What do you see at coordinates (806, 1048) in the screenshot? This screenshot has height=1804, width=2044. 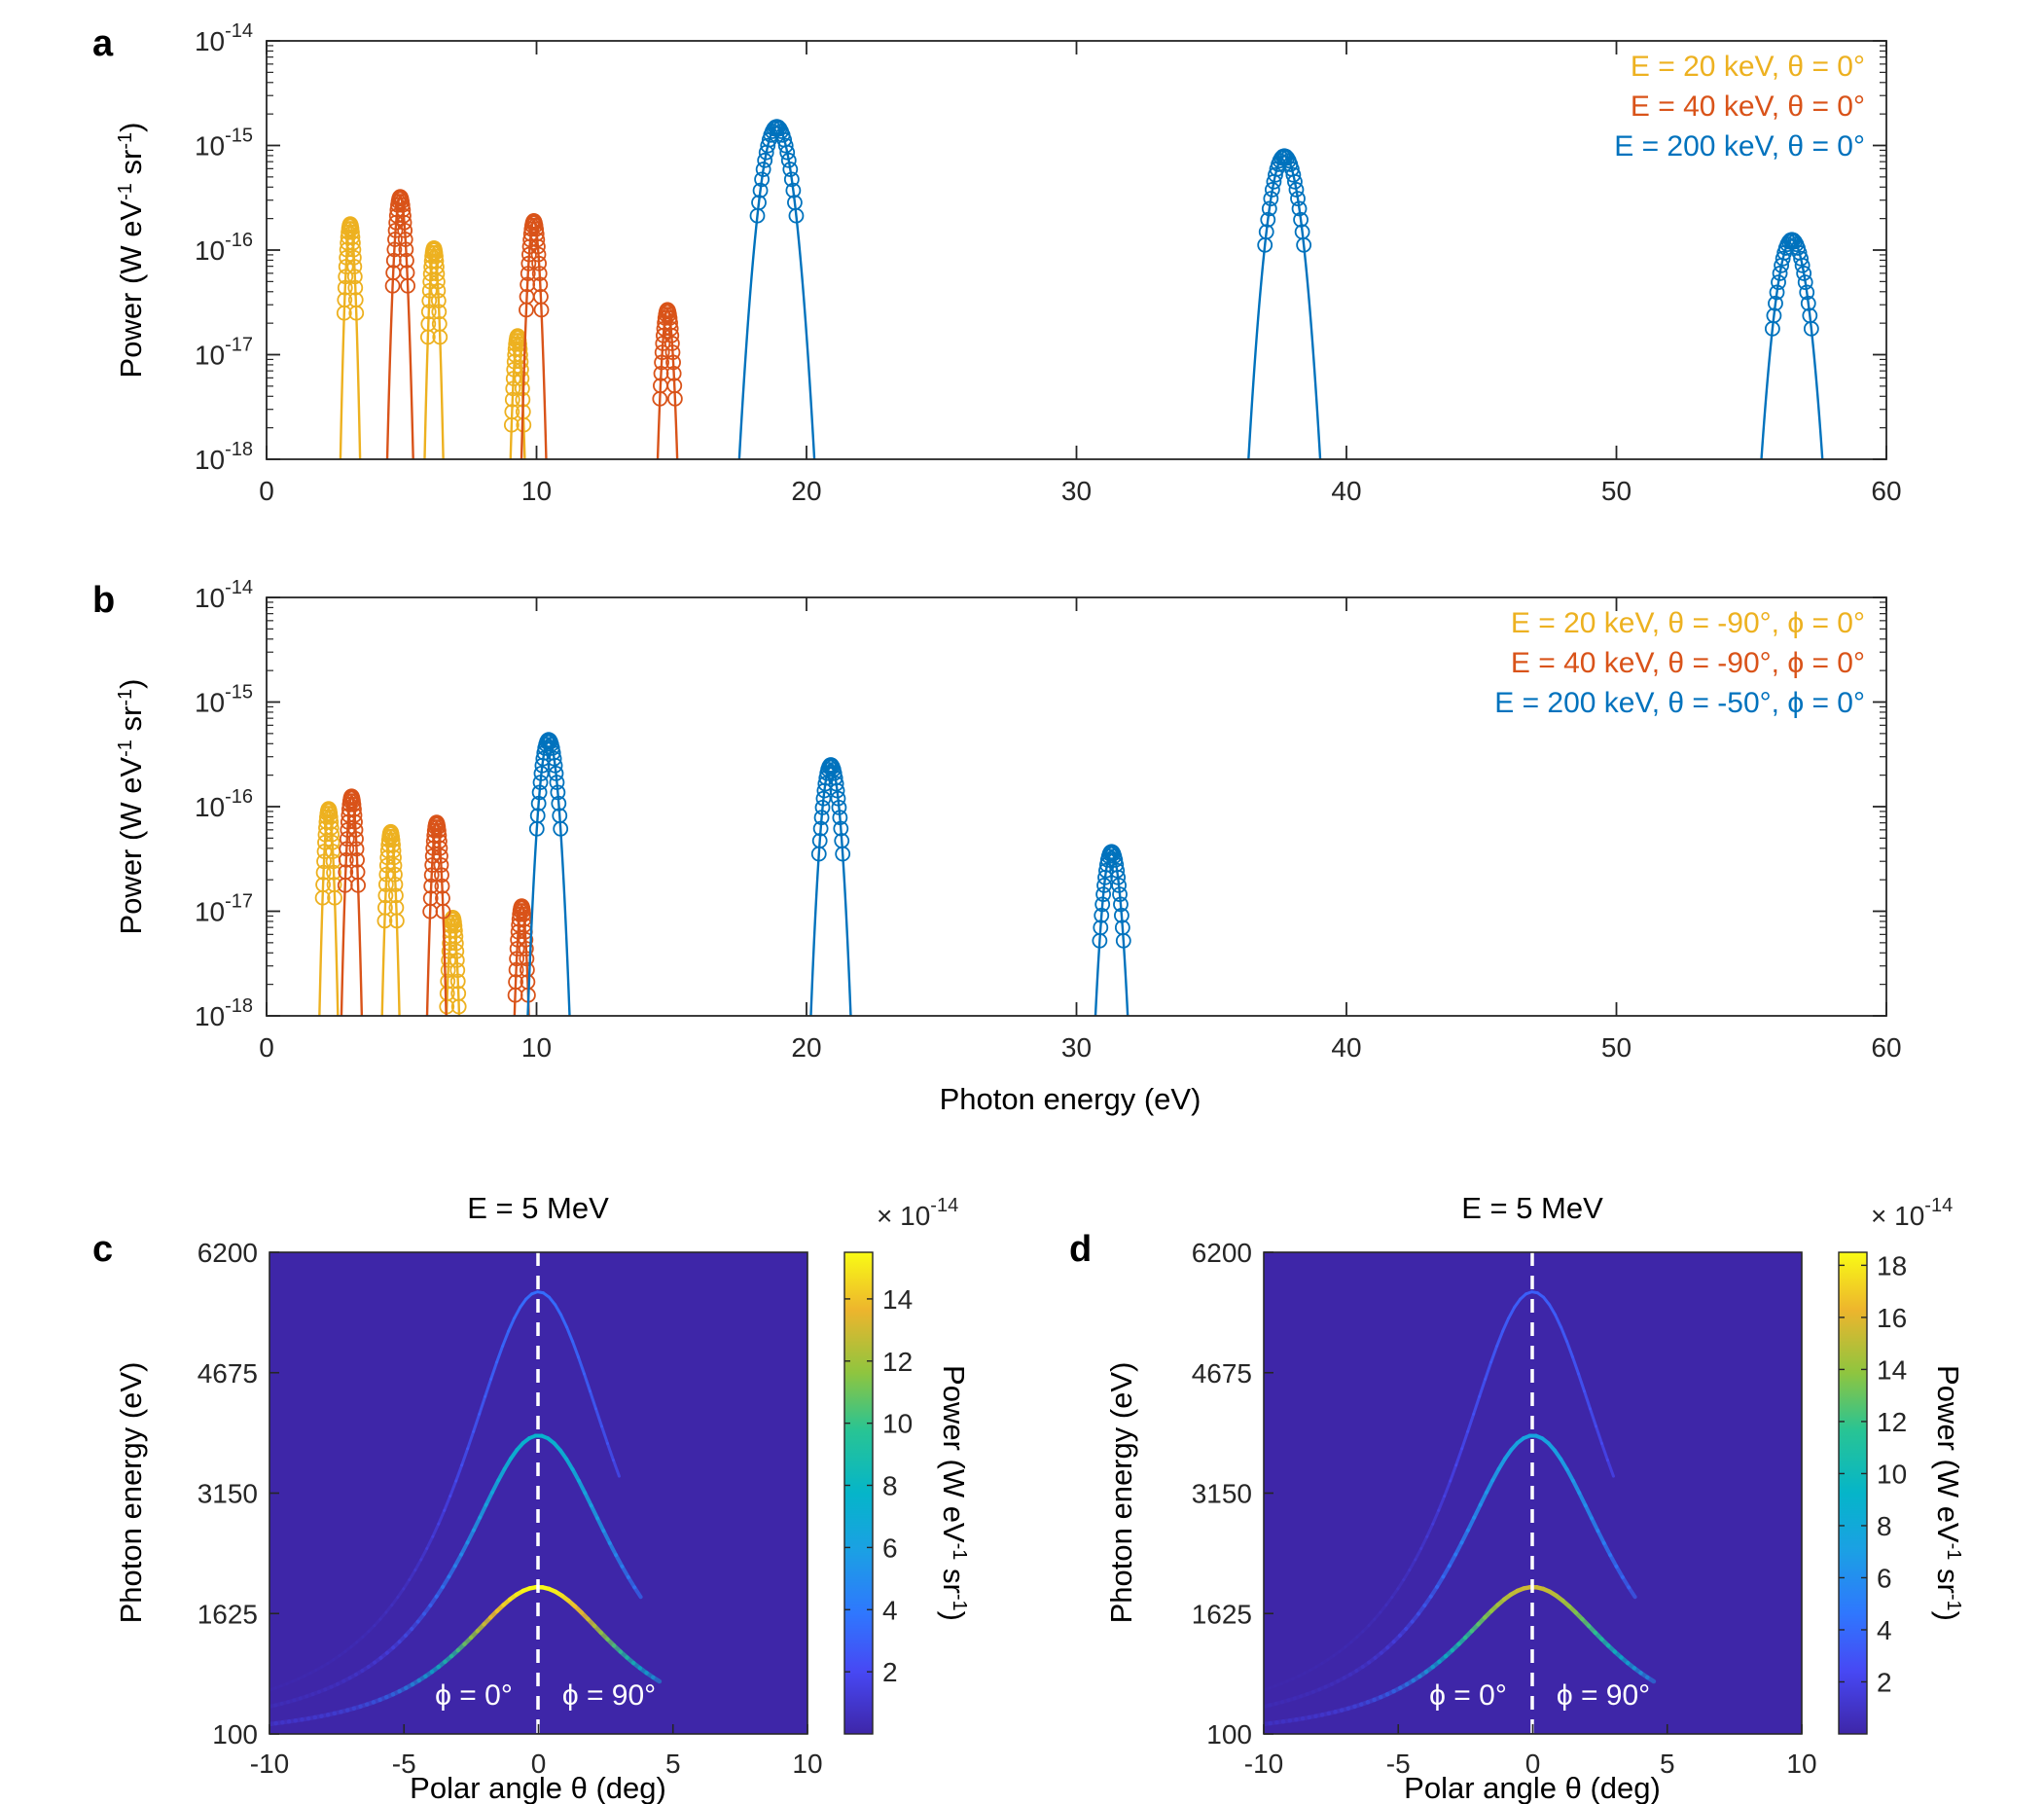 I see `x-tick-label: 20` at bounding box center [806, 1048].